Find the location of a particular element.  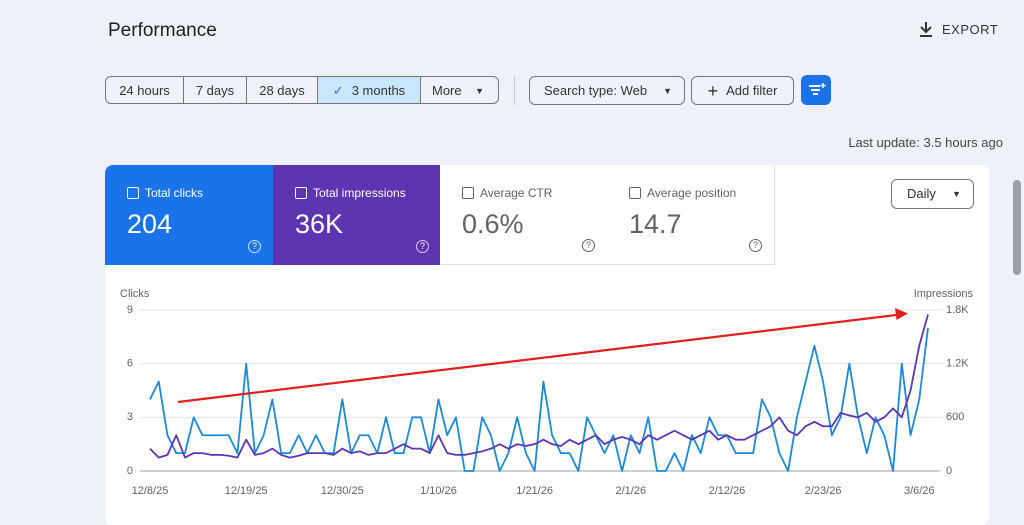

y-axis-title: Clicks is located at coordinates (135, 294).